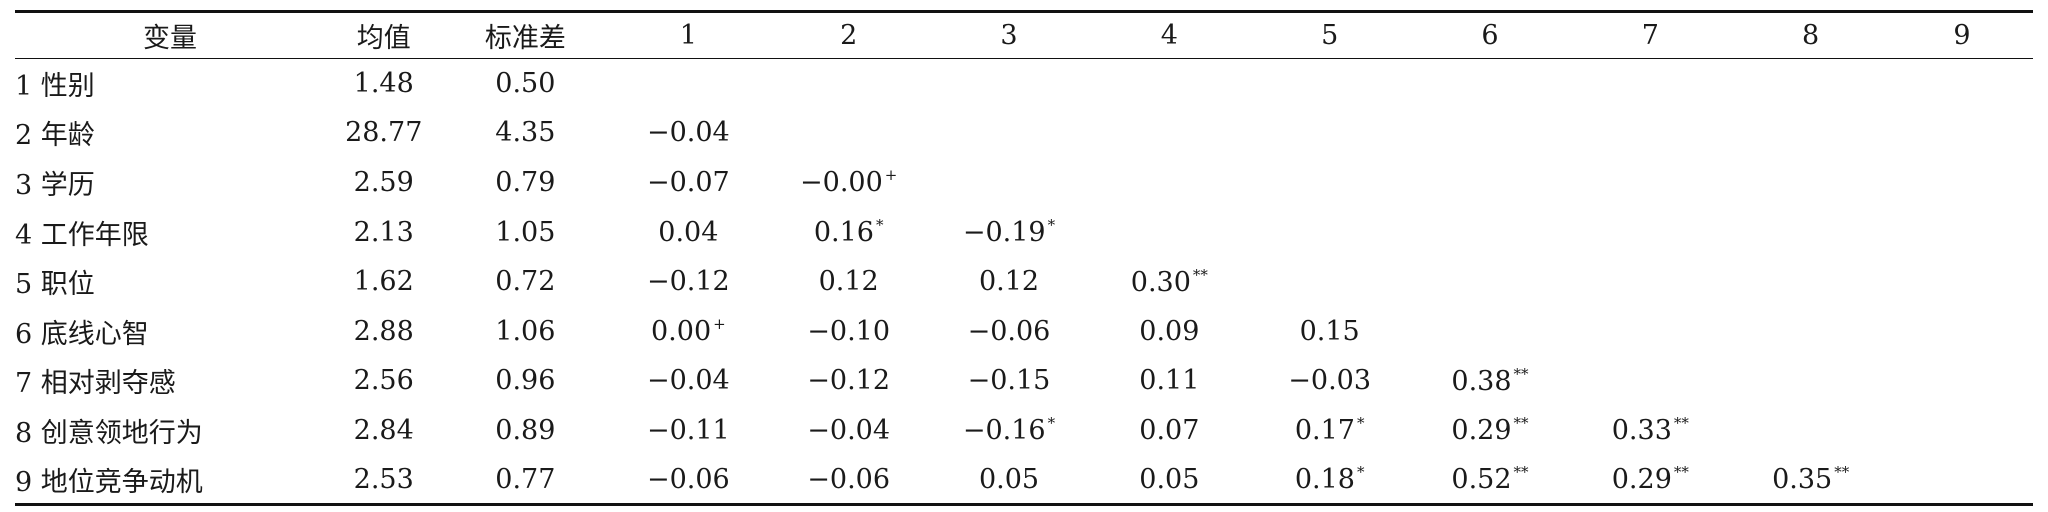  I want to click on table-row: 5 职位 1.62 0.72 −0.12 0.12 0.12 0.30 **, so click(1024, 282).